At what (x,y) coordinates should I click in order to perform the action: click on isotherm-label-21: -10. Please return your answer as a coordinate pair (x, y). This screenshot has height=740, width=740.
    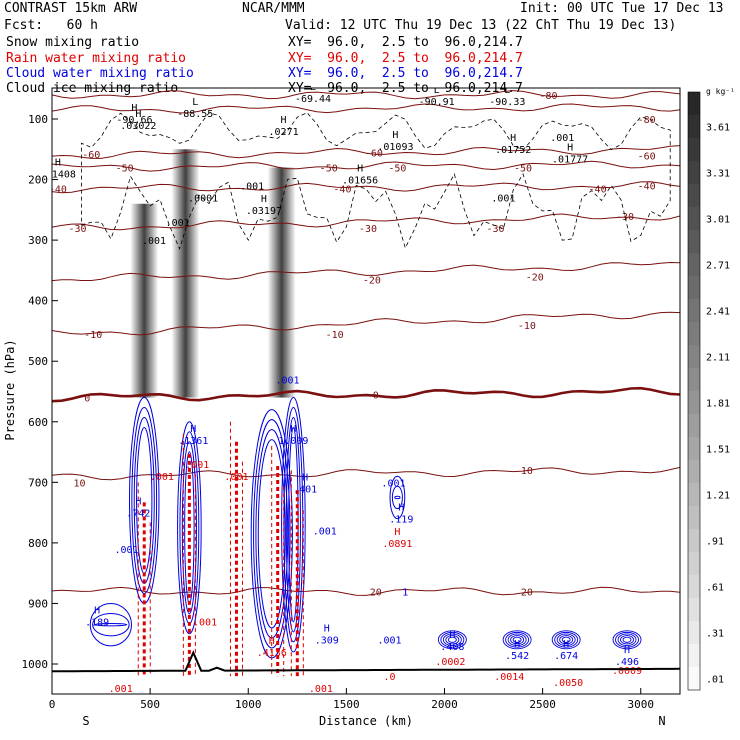
    Looking at the image, I should click on (527, 326).